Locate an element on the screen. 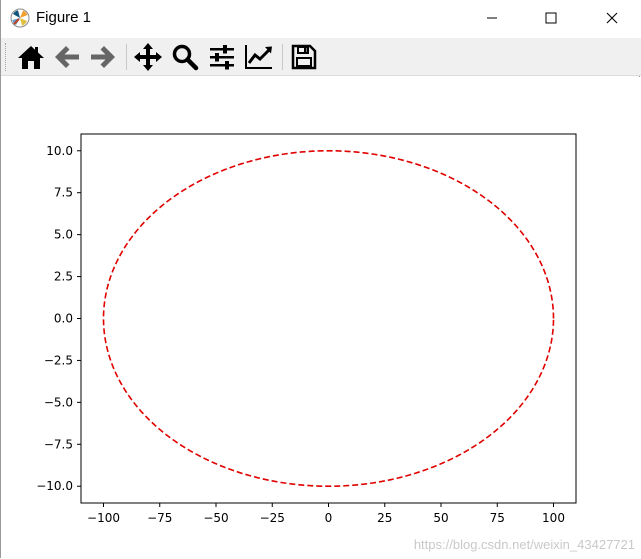 This screenshot has height=559, width=641. configure-subplots-button is located at coordinates (222, 57).